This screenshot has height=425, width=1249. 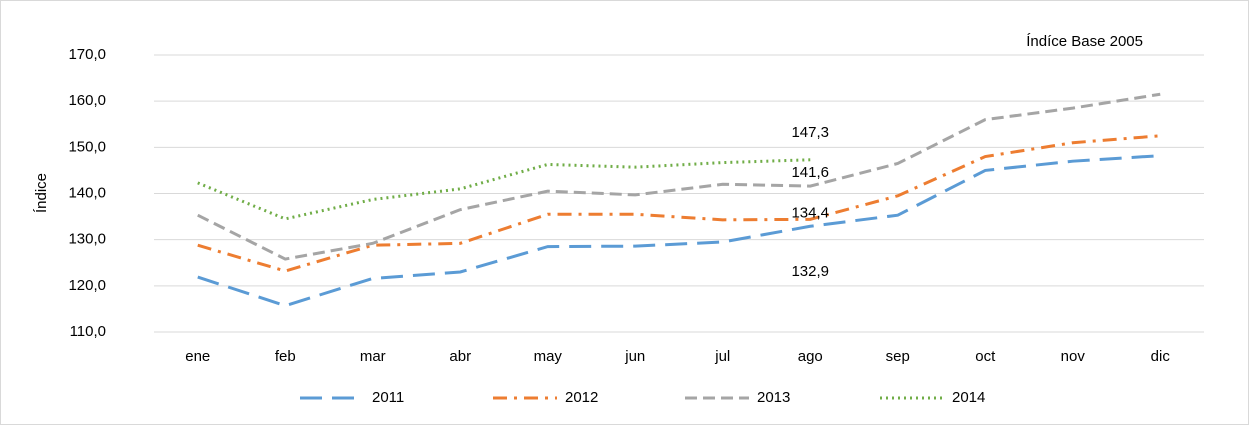 I want to click on legend-label: 2014, so click(x=968, y=397).